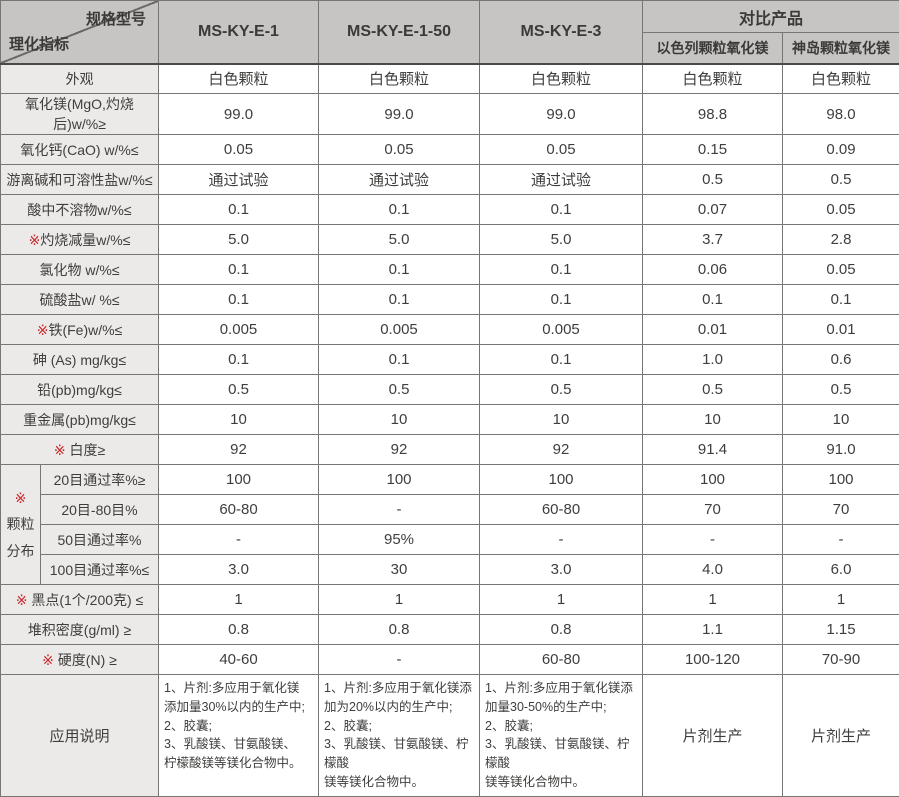  I want to click on spec-value: 70, so click(841, 510).